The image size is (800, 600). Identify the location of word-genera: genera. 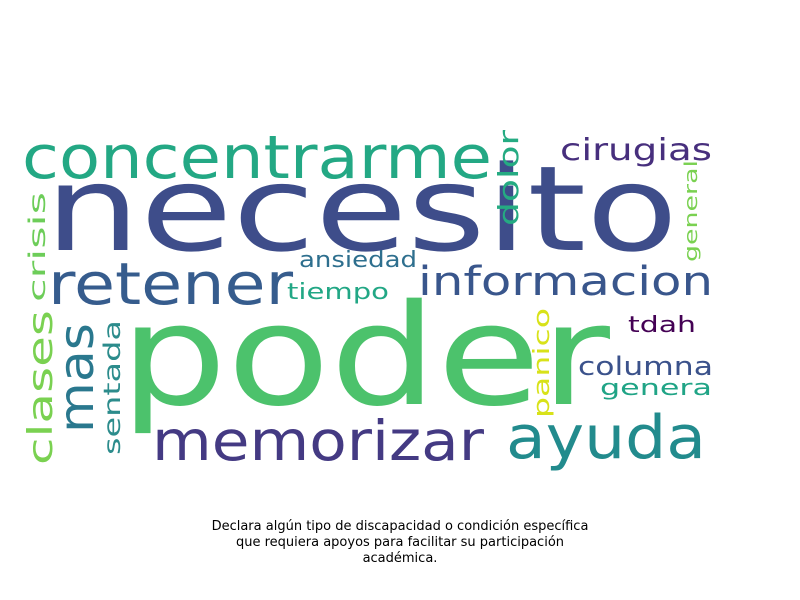
(656, 388).